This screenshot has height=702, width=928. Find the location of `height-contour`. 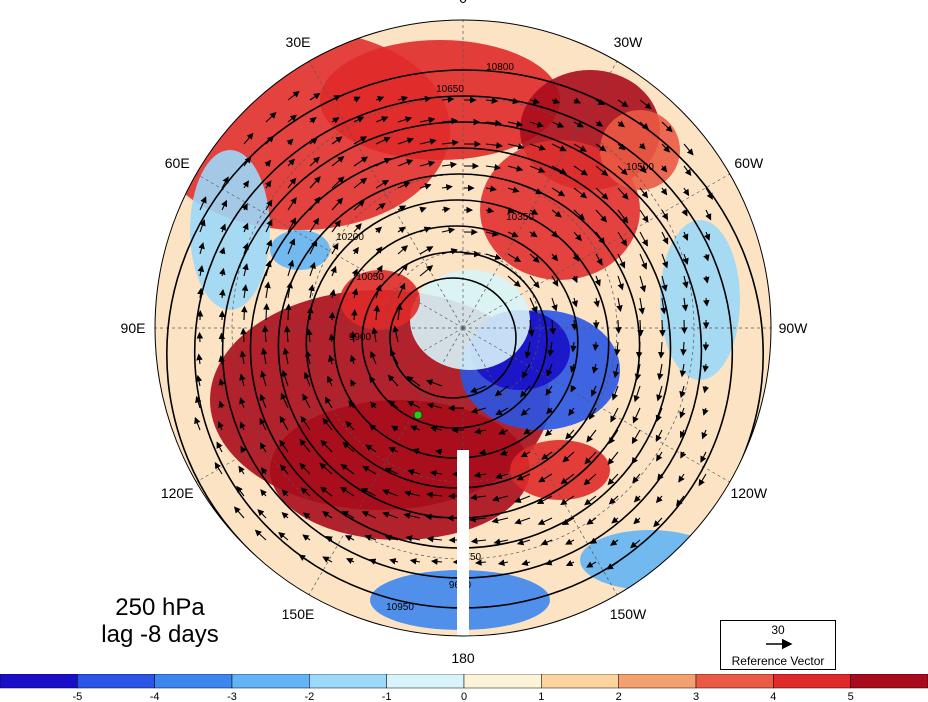

height-contour is located at coordinates (453, 338).